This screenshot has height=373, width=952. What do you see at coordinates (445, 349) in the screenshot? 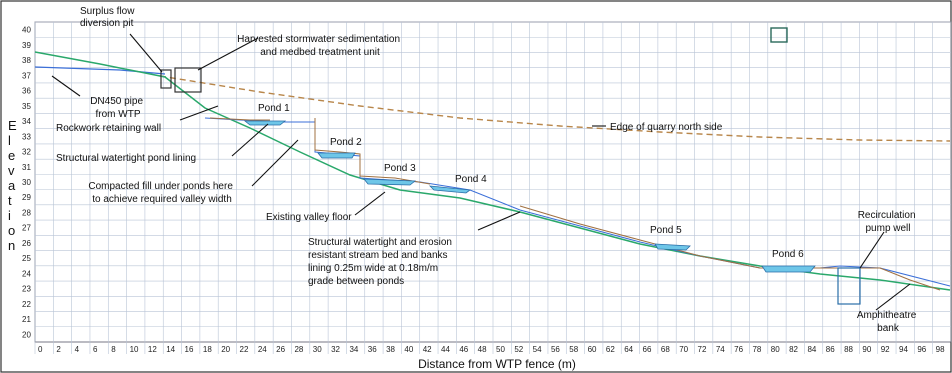
I see `x-tick-label: 44` at bounding box center [445, 349].